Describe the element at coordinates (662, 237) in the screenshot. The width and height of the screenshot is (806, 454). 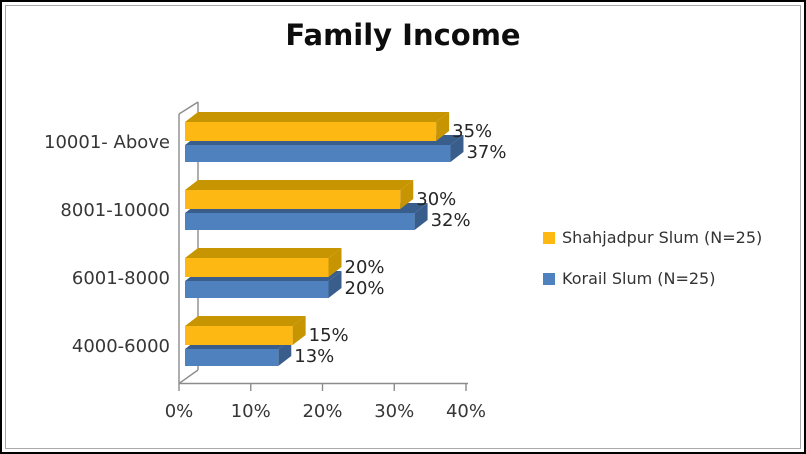
I see `legend-label-shahjadpur: Shahjadpur Slum (N=25)` at that location.